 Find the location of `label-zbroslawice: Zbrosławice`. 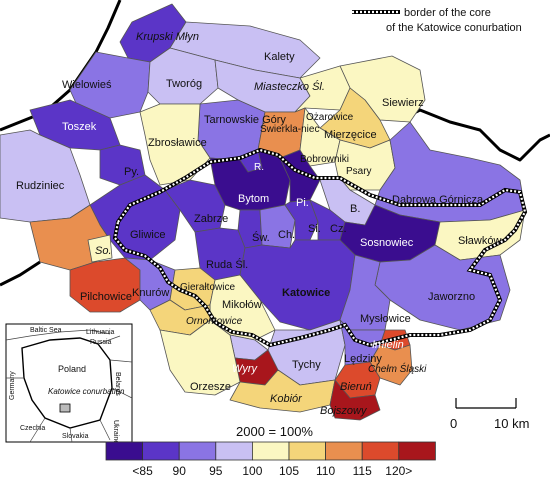

label-zbroslawice: Zbrosławice is located at coordinates (177, 143).